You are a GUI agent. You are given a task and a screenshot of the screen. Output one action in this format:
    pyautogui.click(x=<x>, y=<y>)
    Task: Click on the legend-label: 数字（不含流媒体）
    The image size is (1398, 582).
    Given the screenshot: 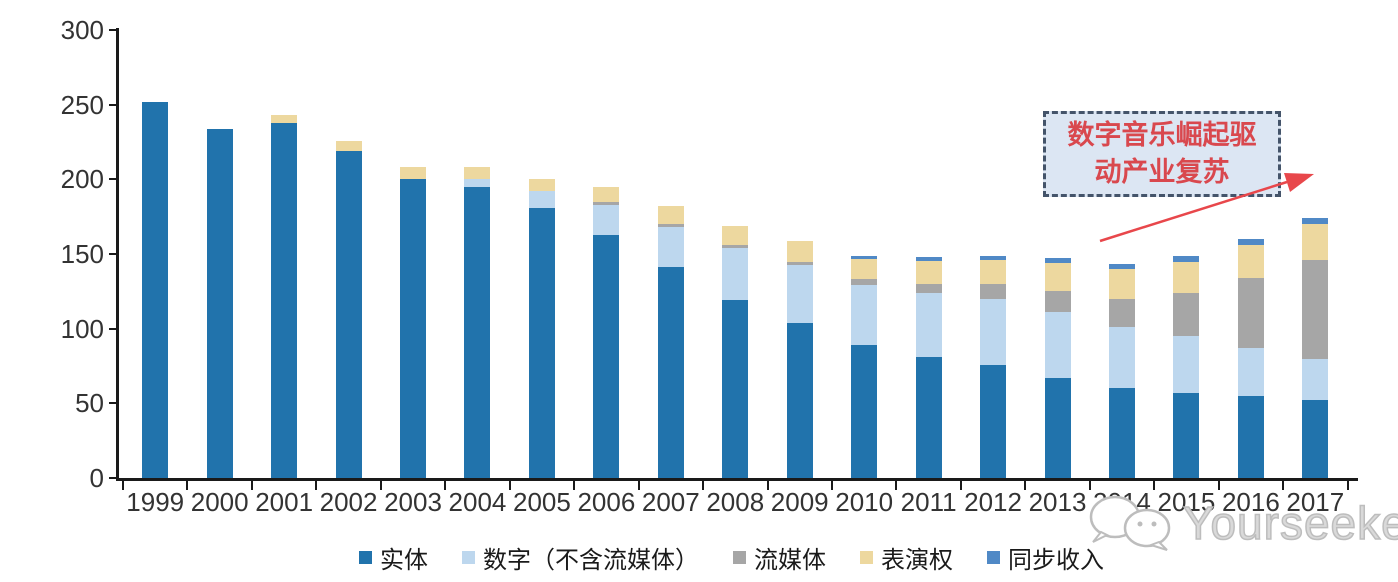 What is the action you would take?
    pyautogui.click(x=591, y=560)
    